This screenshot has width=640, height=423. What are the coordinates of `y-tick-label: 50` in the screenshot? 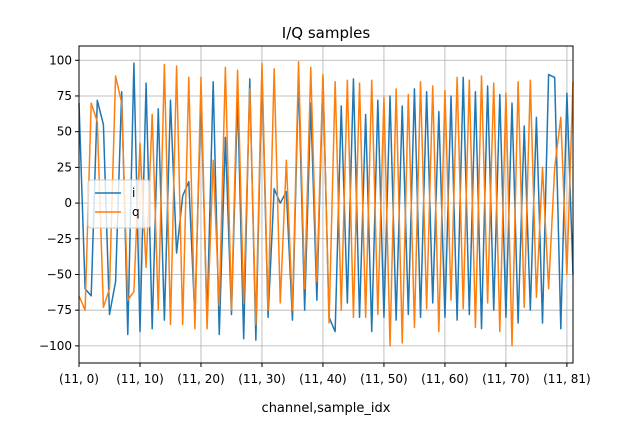 It's located at (64, 132).